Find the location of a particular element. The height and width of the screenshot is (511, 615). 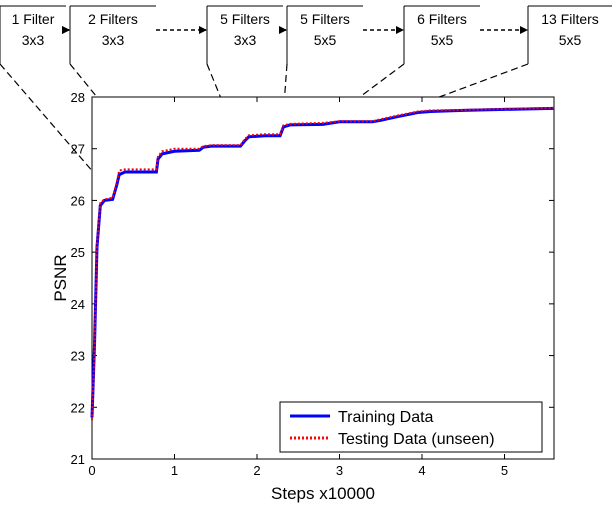

y-tick-label-2: 23 is located at coordinates (78, 356).